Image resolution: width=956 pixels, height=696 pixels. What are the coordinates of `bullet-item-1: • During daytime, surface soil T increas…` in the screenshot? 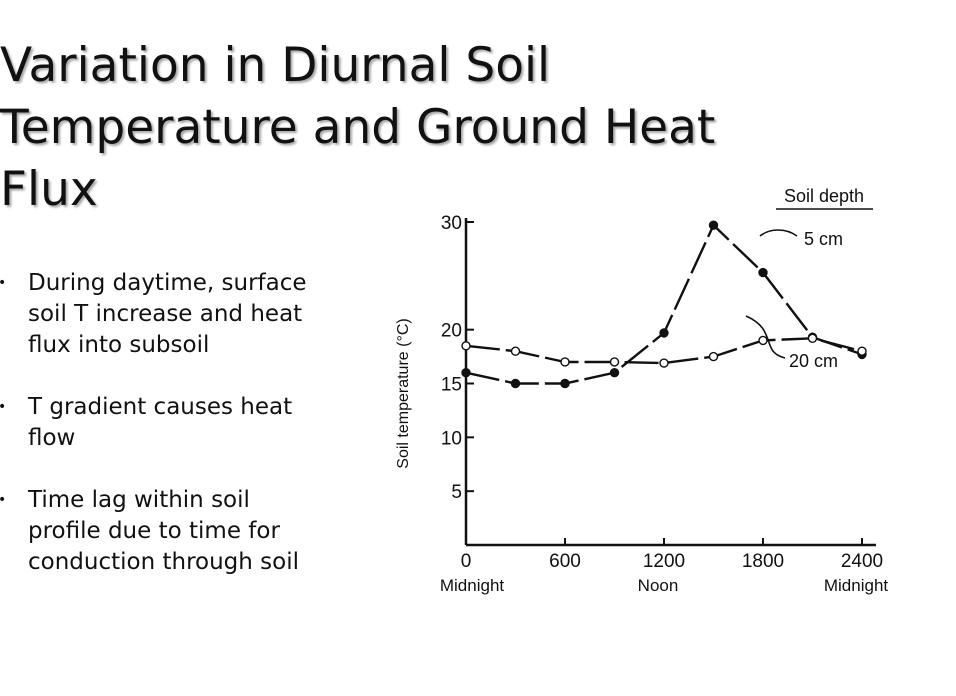 It's located at (180, 314).